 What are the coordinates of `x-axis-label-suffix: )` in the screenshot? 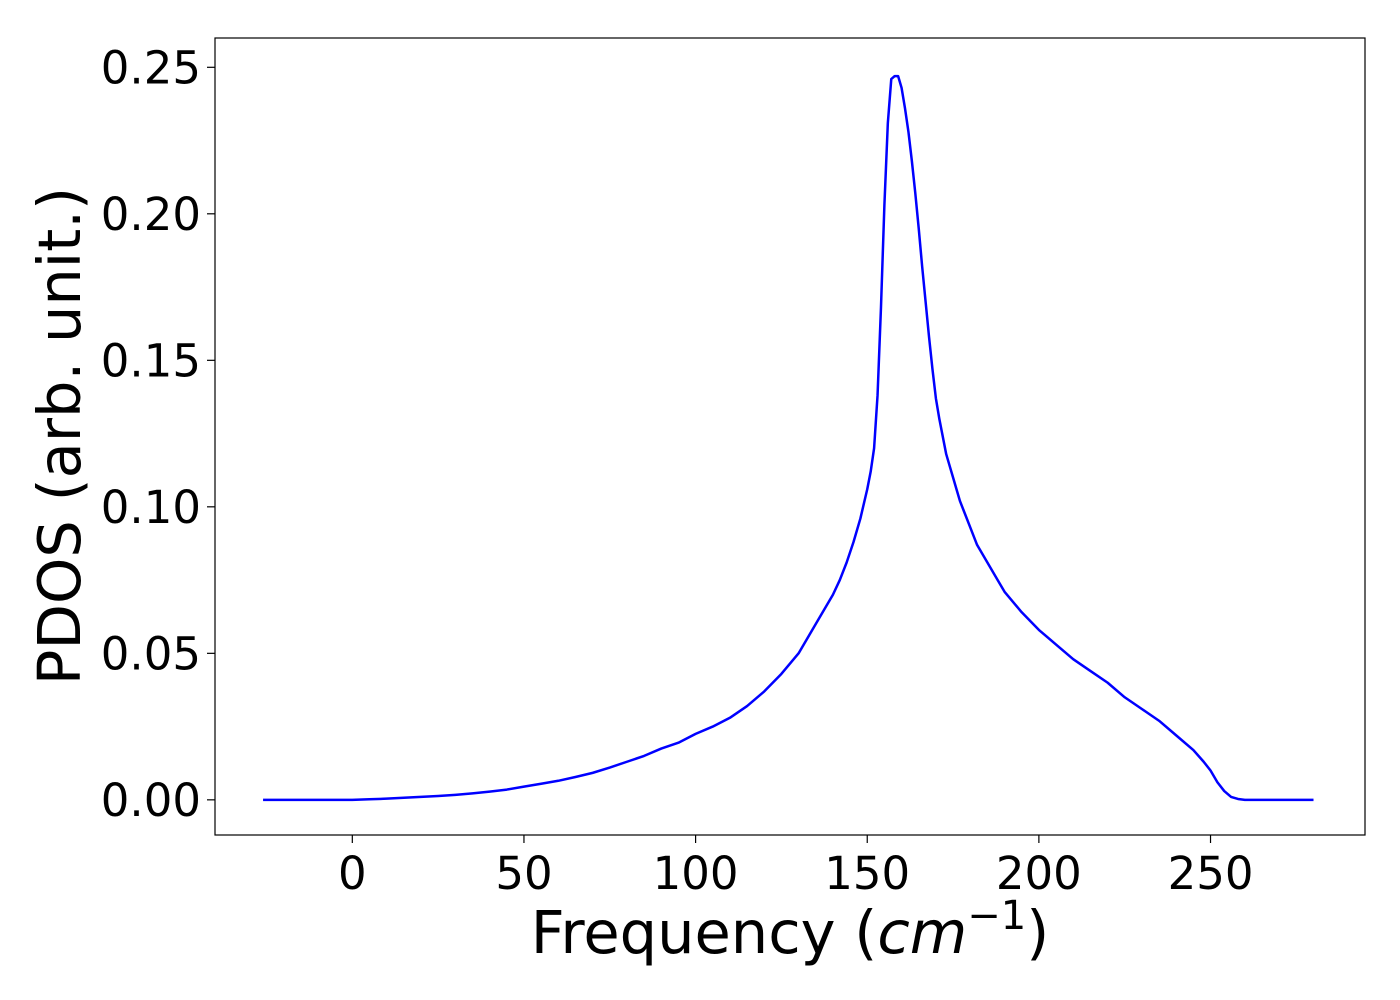 It's located at (1037, 932).